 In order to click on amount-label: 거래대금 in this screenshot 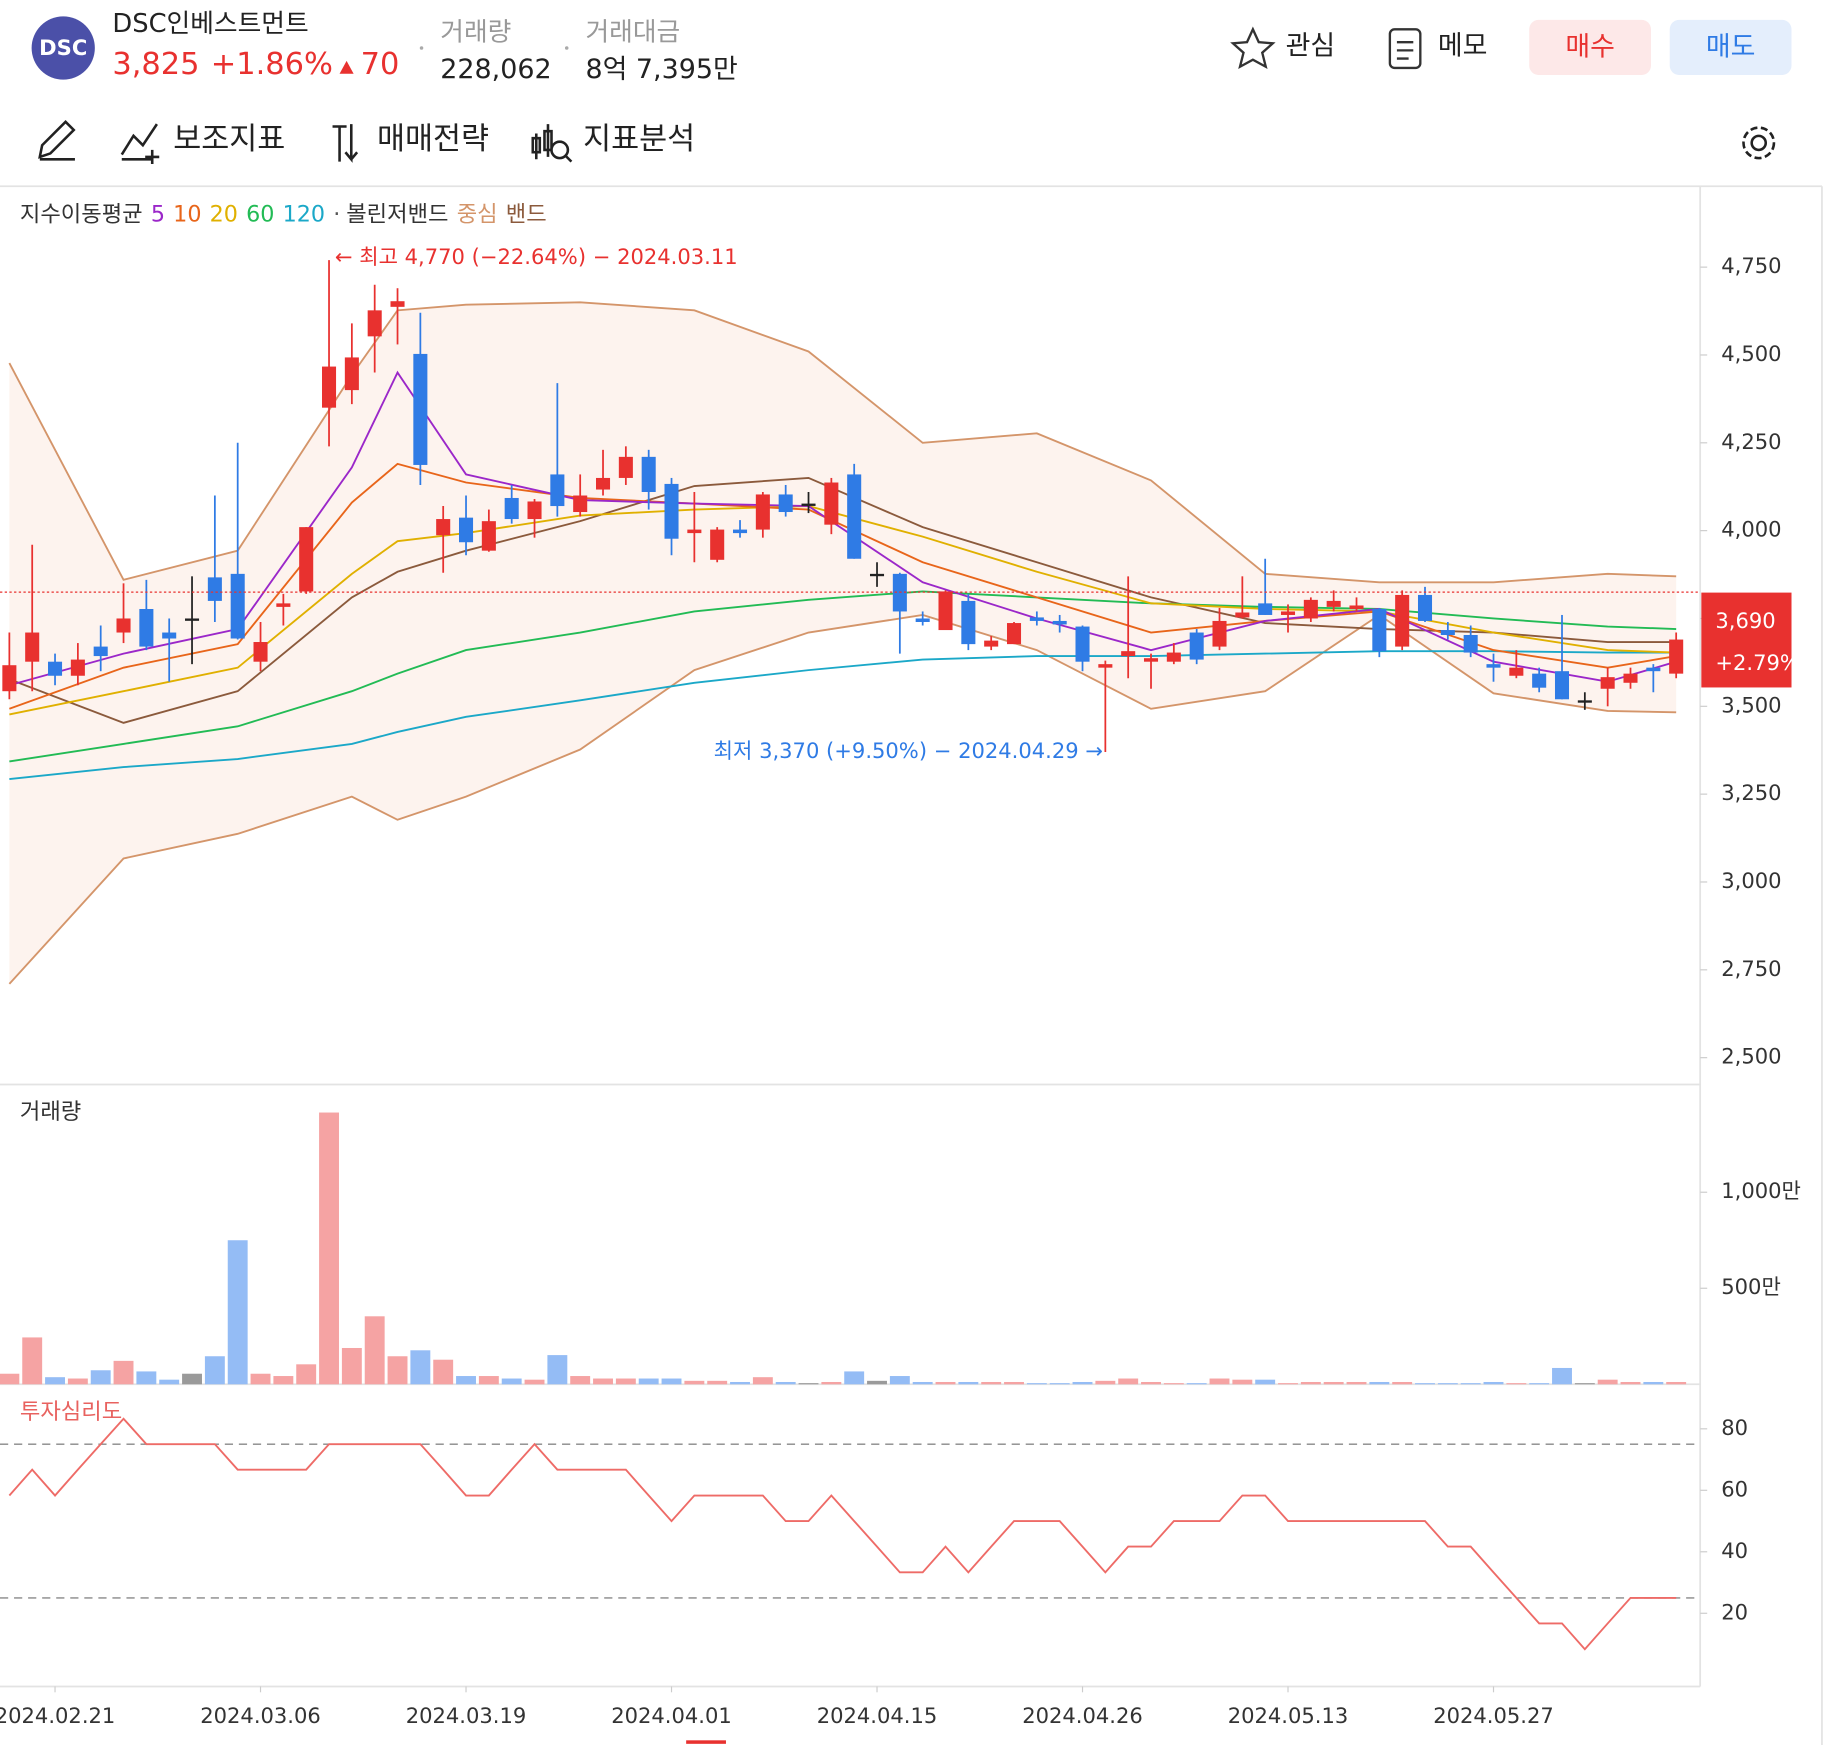, I will do `click(632, 32)`.